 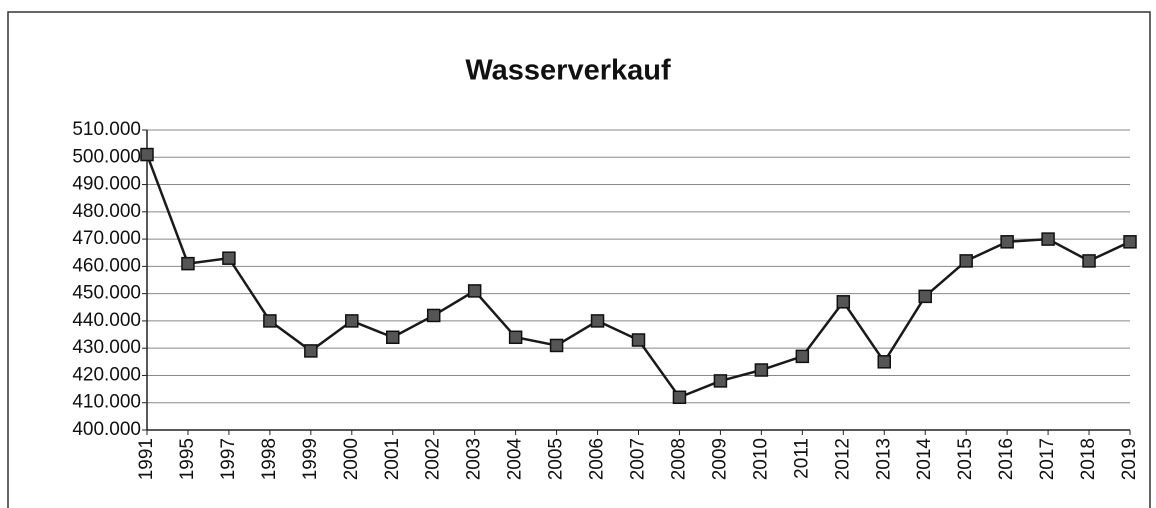 I want to click on y-tick-label: 430.000, so click(x=106, y=347).